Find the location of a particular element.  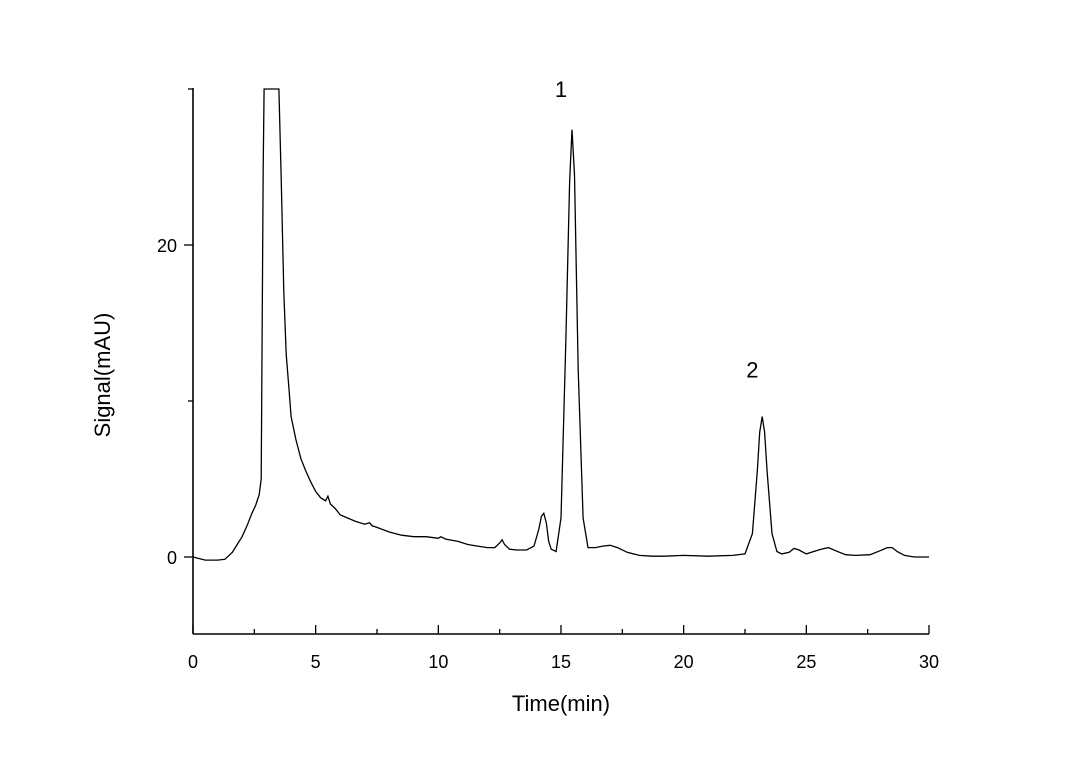

x-tick-label: 30 is located at coordinates (929, 662).